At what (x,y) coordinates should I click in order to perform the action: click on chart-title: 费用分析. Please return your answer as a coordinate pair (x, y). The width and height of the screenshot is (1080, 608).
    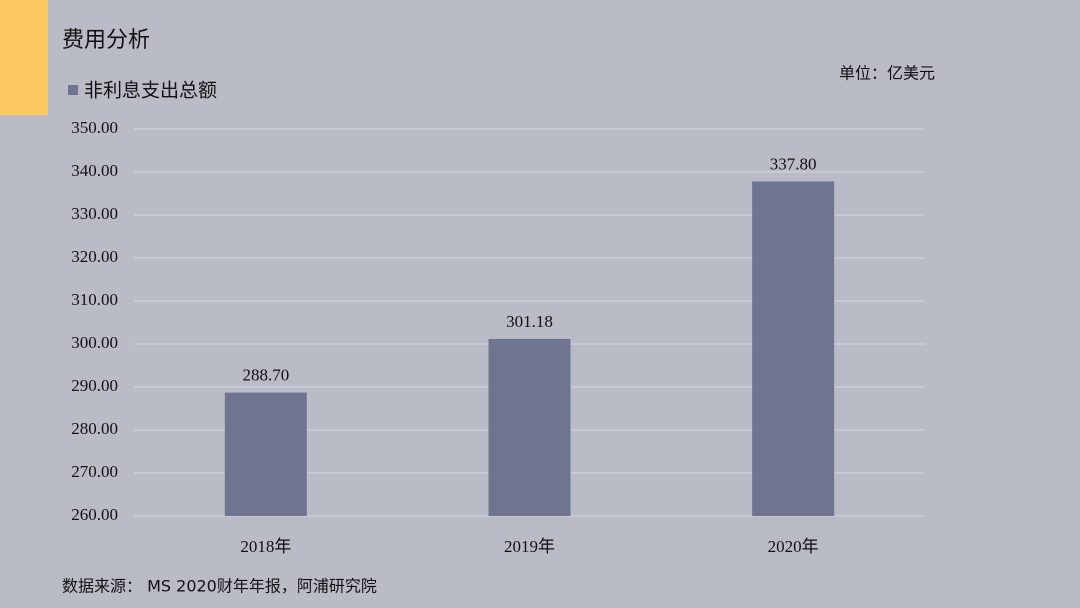
    Looking at the image, I should click on (106, 40).